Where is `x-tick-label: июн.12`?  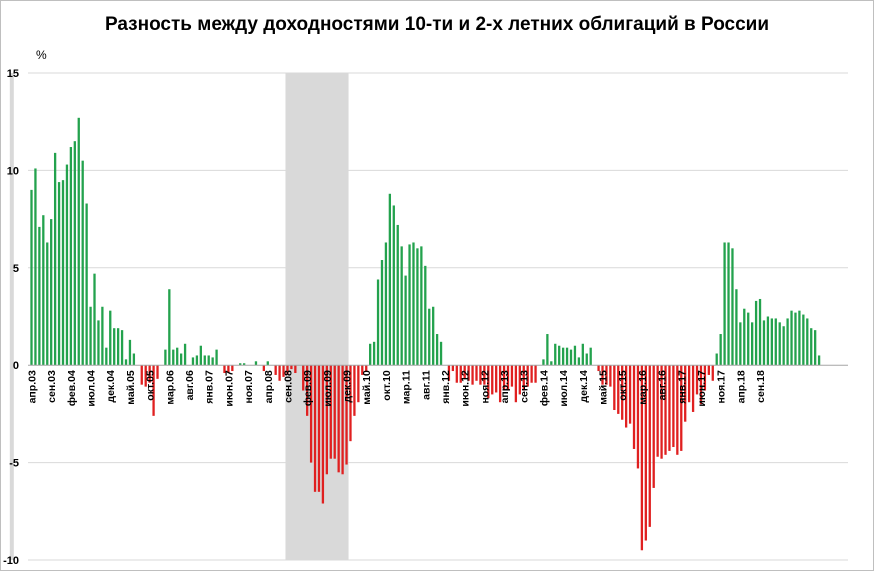
x-tick-label: июн.12 is located at coordinates (466, 388).